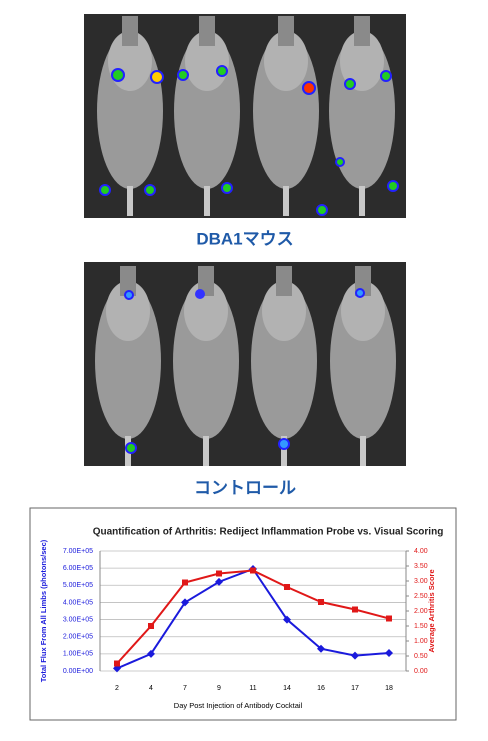 This screenshot has height=741, width=488. What do you see at coordinates (421, 641) in the screenshot?
I see `y2-tick-label: 1.00` at bounding box center [421, 641].